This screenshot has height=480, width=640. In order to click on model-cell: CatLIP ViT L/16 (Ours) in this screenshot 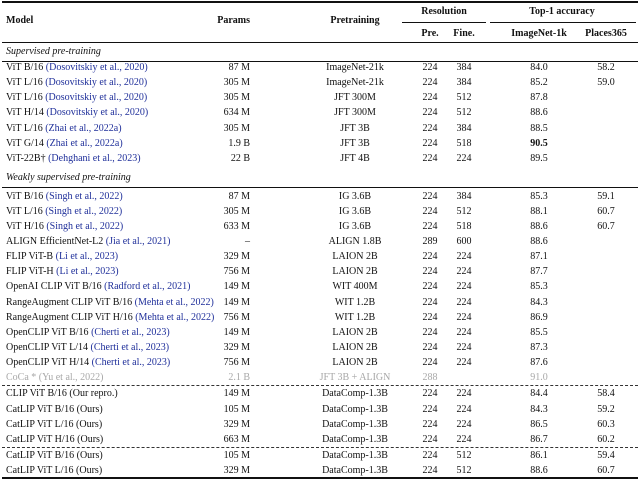, I will do `click(54, 471)`.